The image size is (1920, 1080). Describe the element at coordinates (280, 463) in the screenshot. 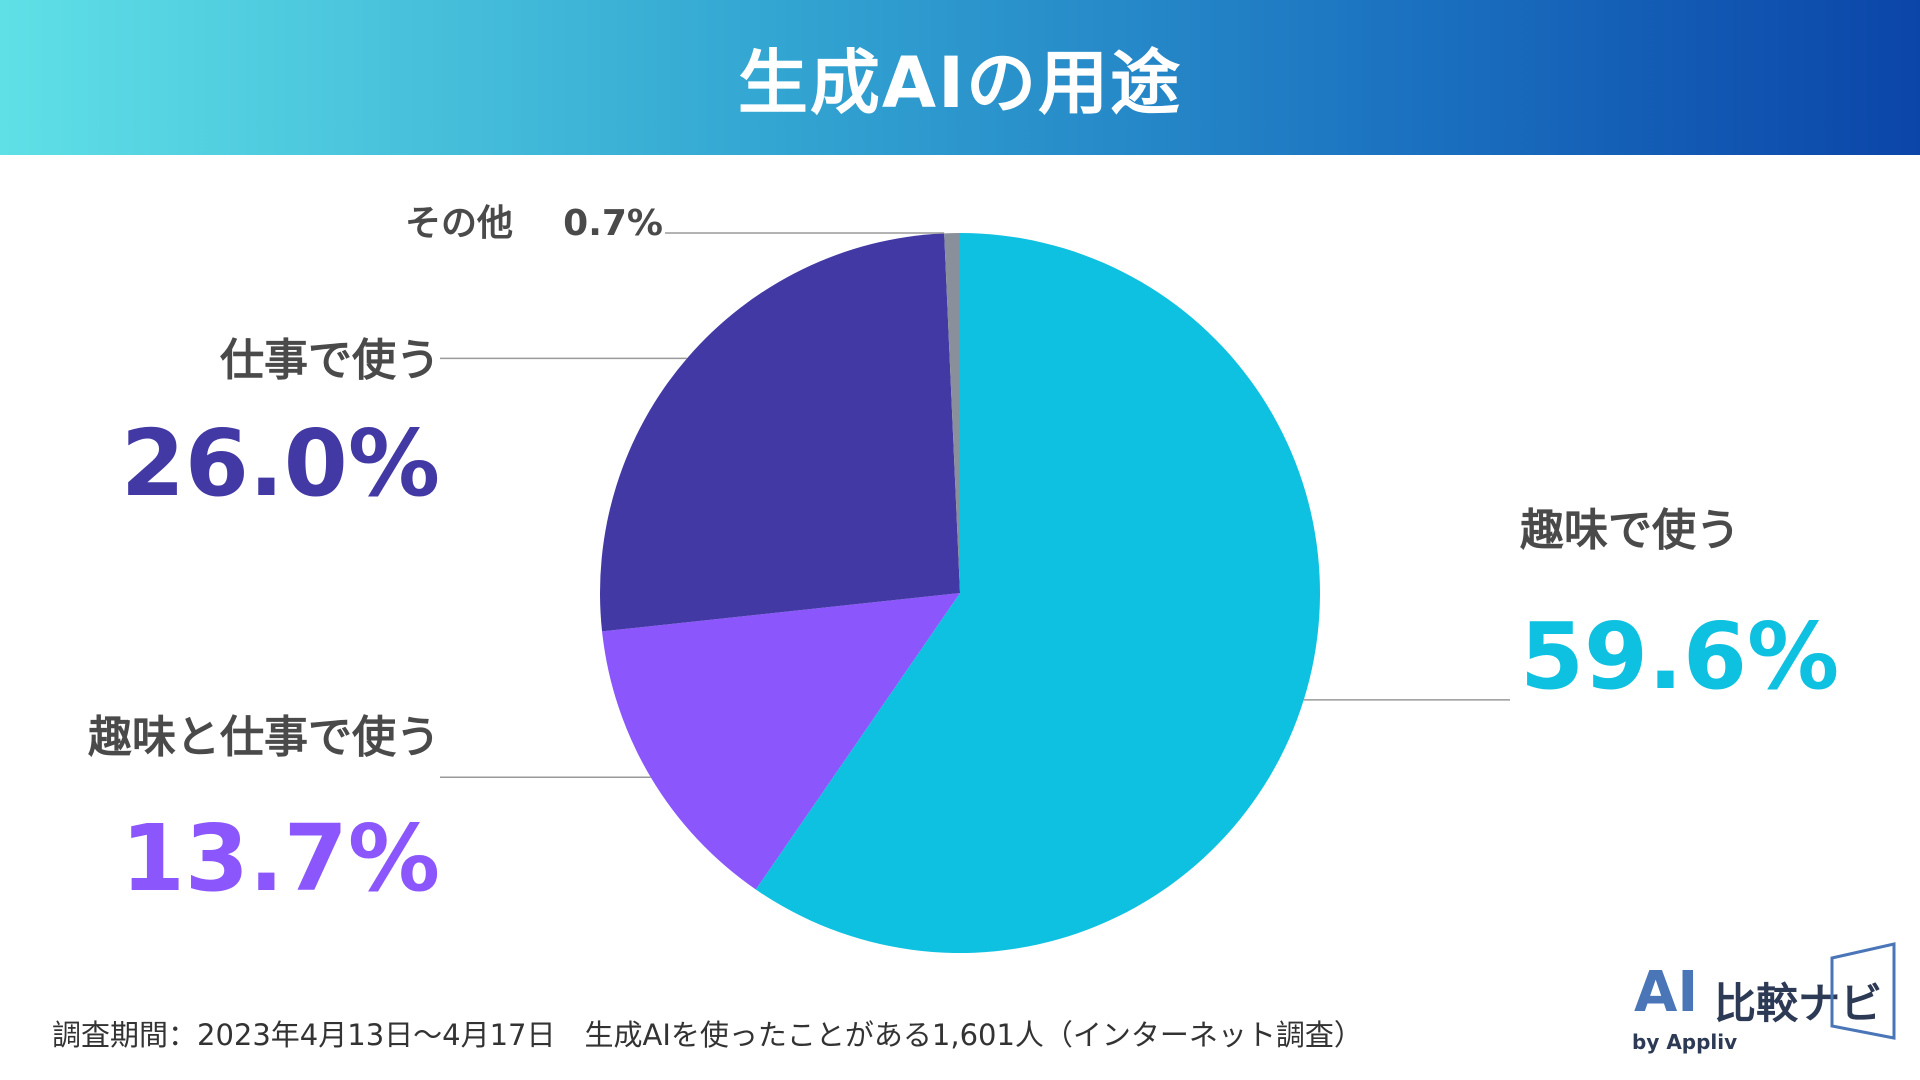

I see `slice-value-label: 26.0%` at that location.